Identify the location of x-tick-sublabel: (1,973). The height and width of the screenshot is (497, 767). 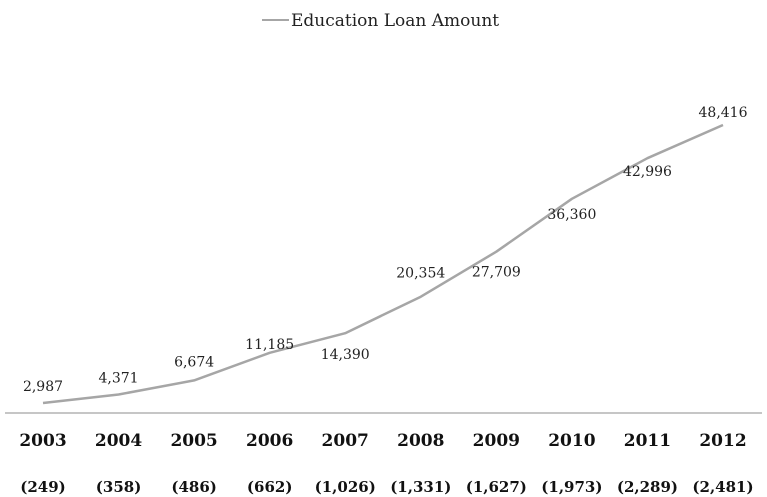
(571, 487).